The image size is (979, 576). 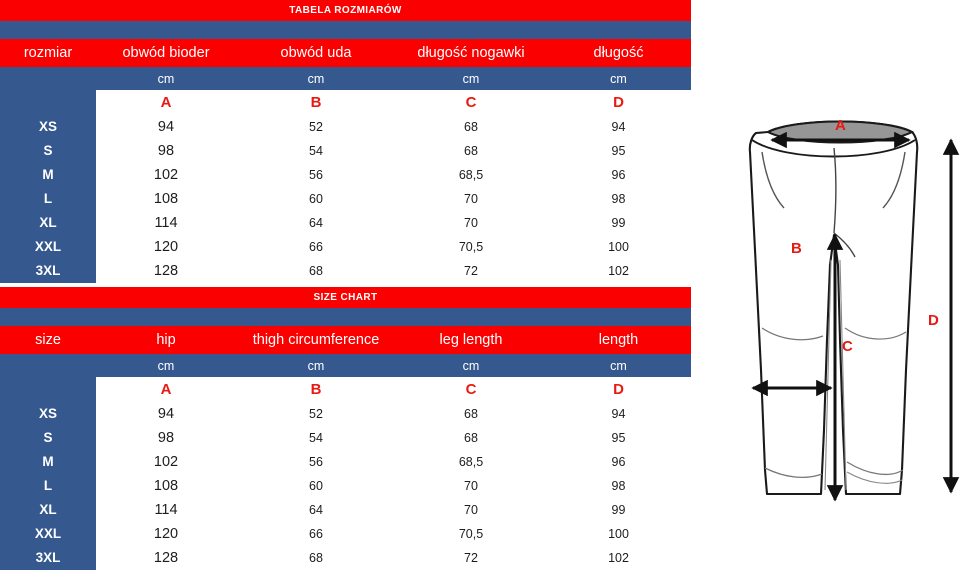 I want to click on cell-thigh: 64, so click(x=316, y=223).